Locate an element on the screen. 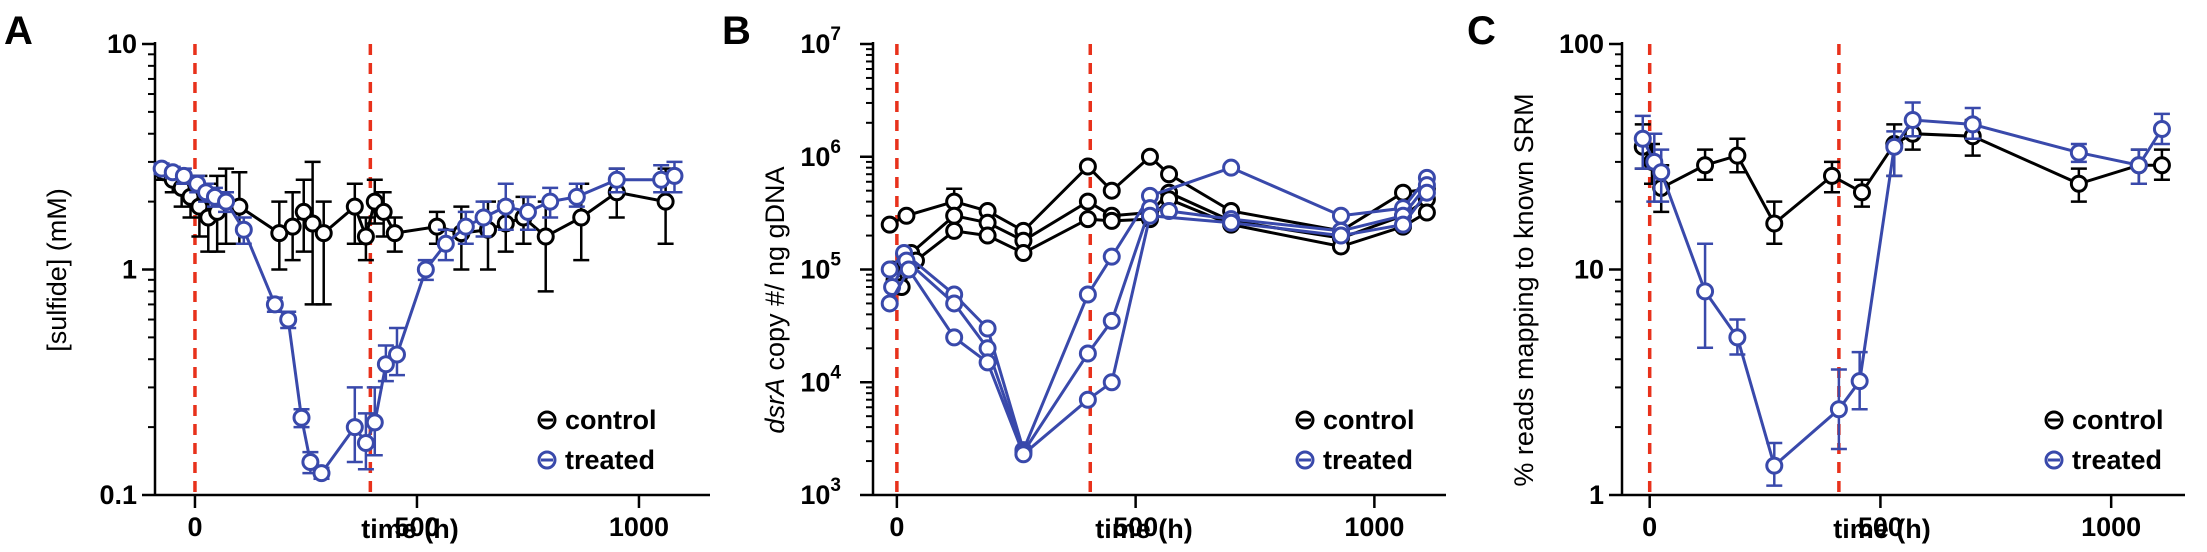  panel-a-legend-label-control: control is located at coordinates (611, 420).